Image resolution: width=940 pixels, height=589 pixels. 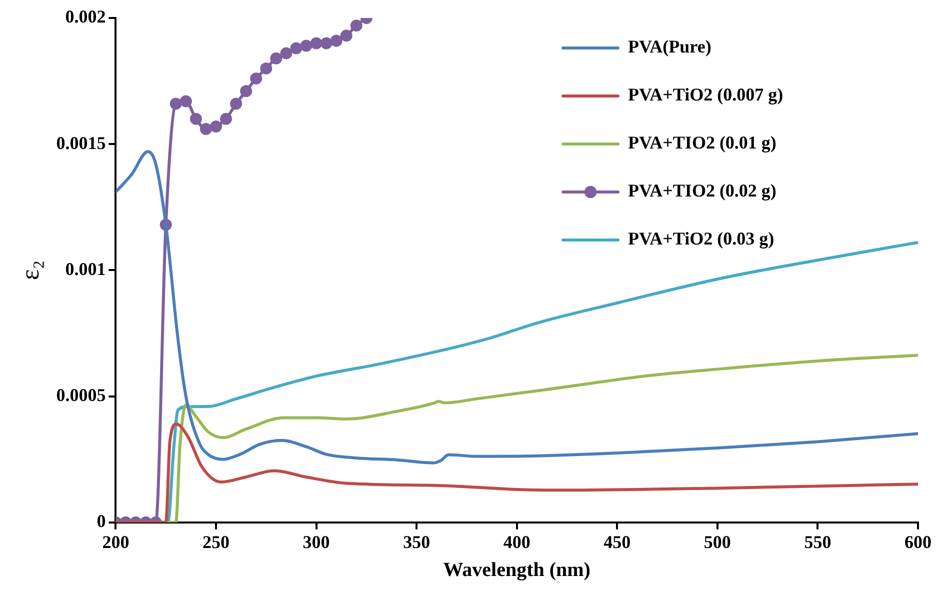 I want to click on y-tick-label: 0.0005, so click(x=81, y=394).